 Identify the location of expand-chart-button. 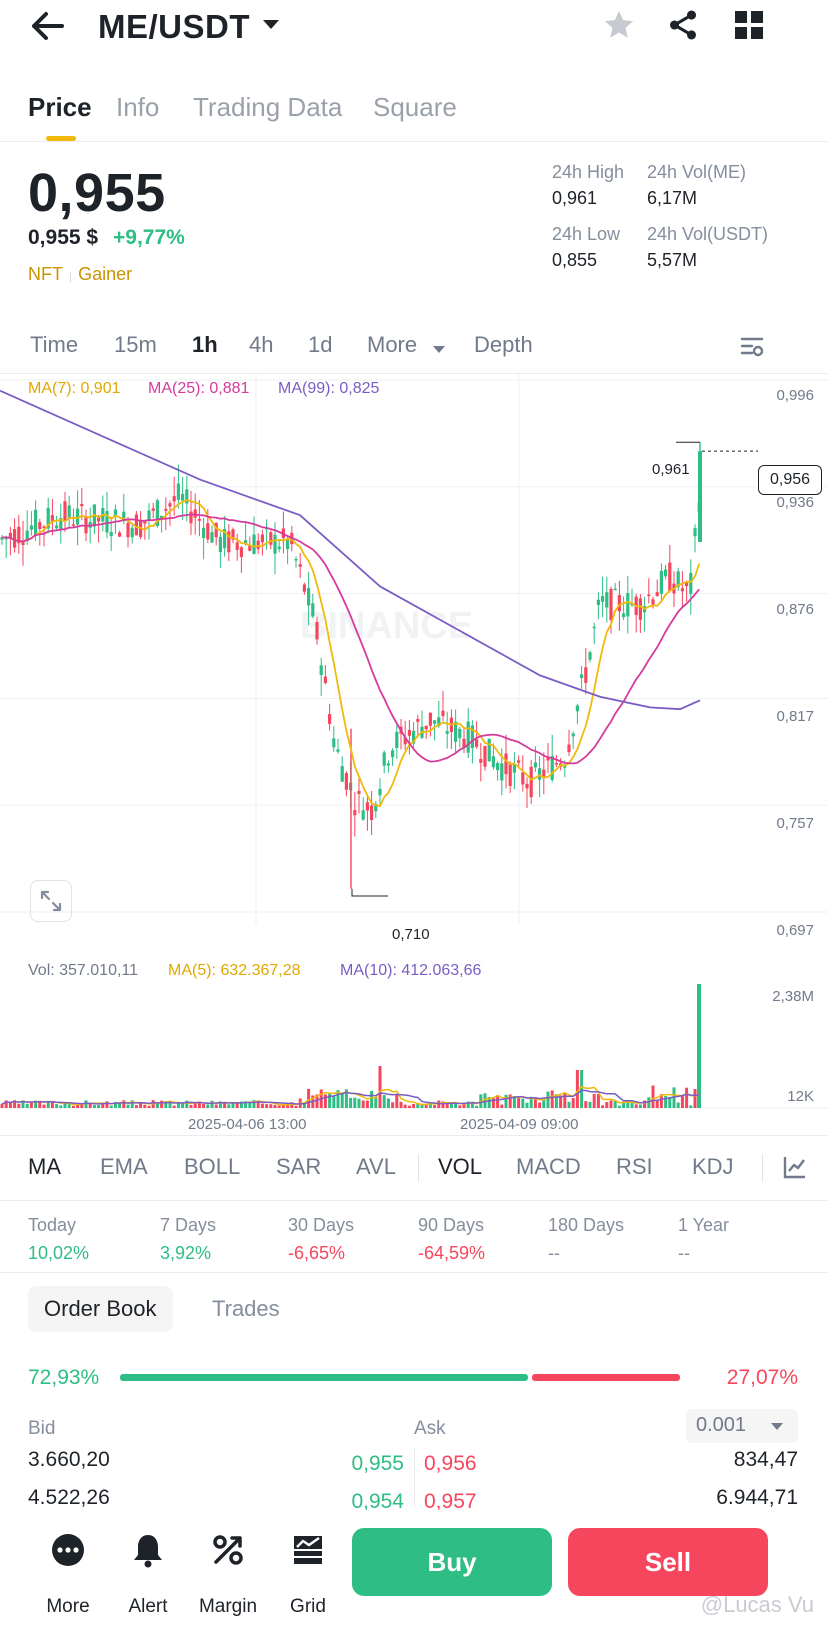
(51, 901).